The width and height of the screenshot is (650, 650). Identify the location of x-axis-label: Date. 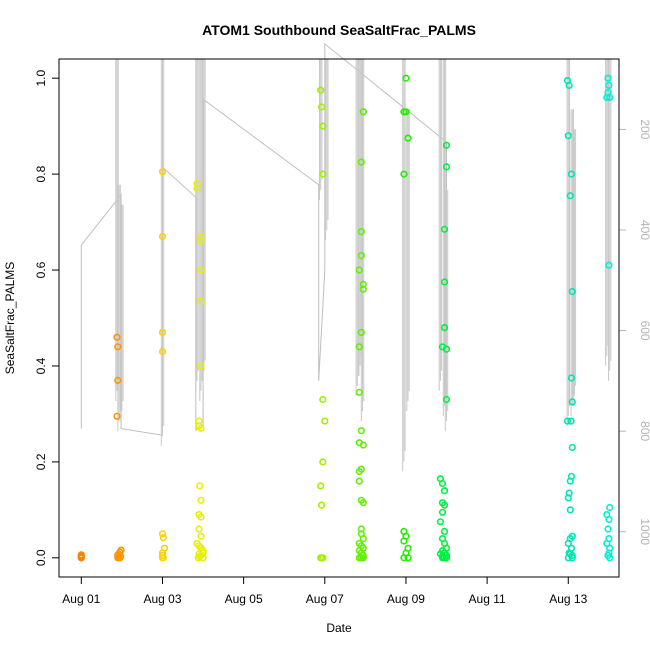
(339, 628).